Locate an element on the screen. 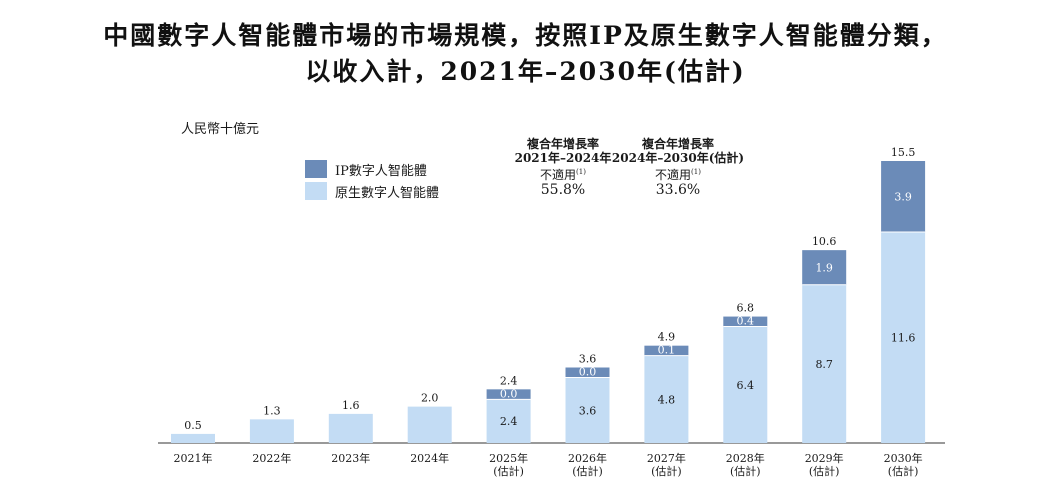 This screenshot has width=1051, height=490. data-label-total-2: 1.6 is located at coordinates (351, 405).